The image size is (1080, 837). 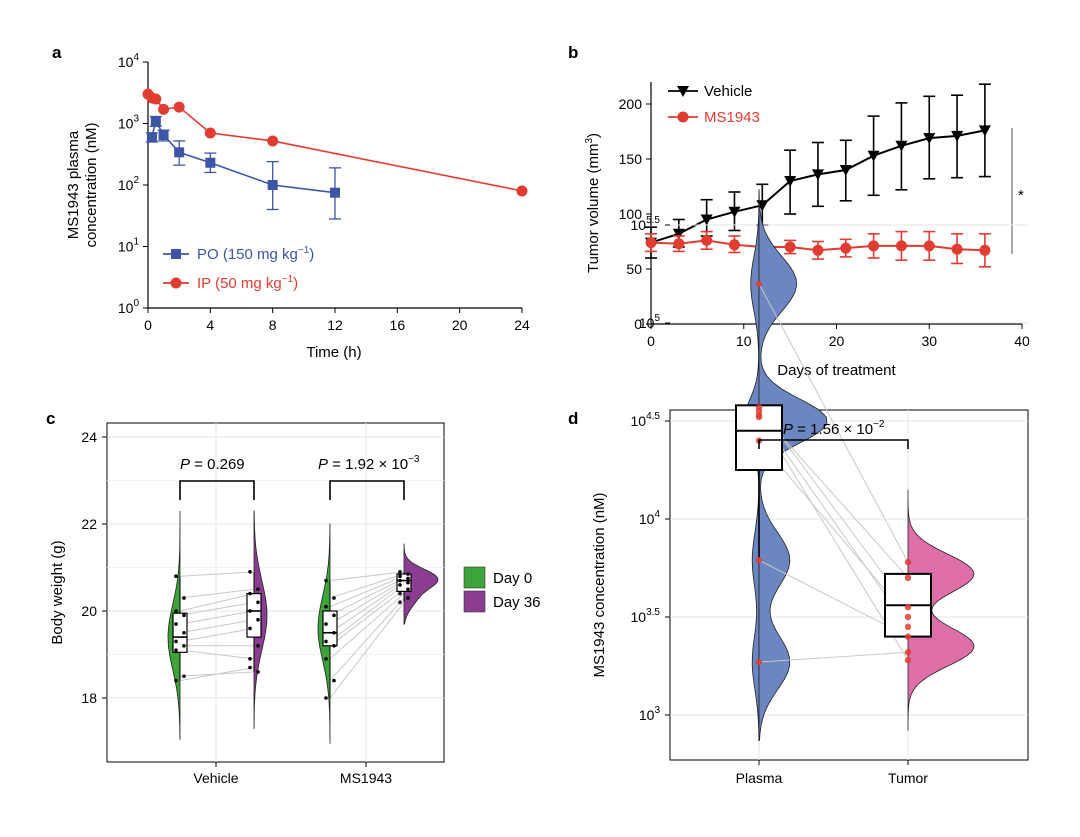 What do you see at coordinates (634, 269) in the screenshot?
I see `panel-b-y-tick-label: 50` at bounding box center [634, 269].